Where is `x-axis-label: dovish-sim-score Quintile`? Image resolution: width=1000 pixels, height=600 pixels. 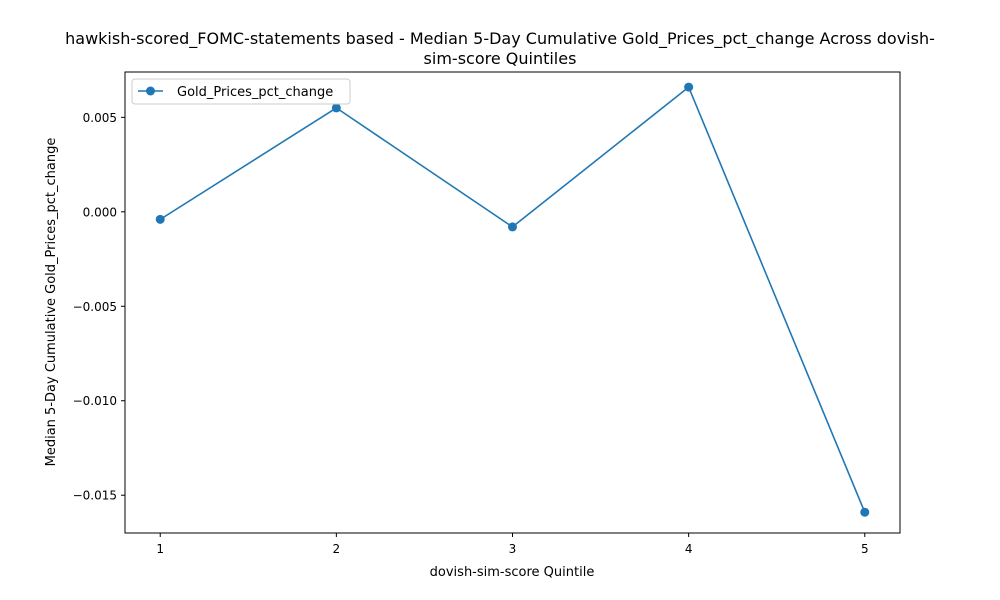 x-axis-label: dovish-sim-score Quintile is located at coordinates (512, 572).